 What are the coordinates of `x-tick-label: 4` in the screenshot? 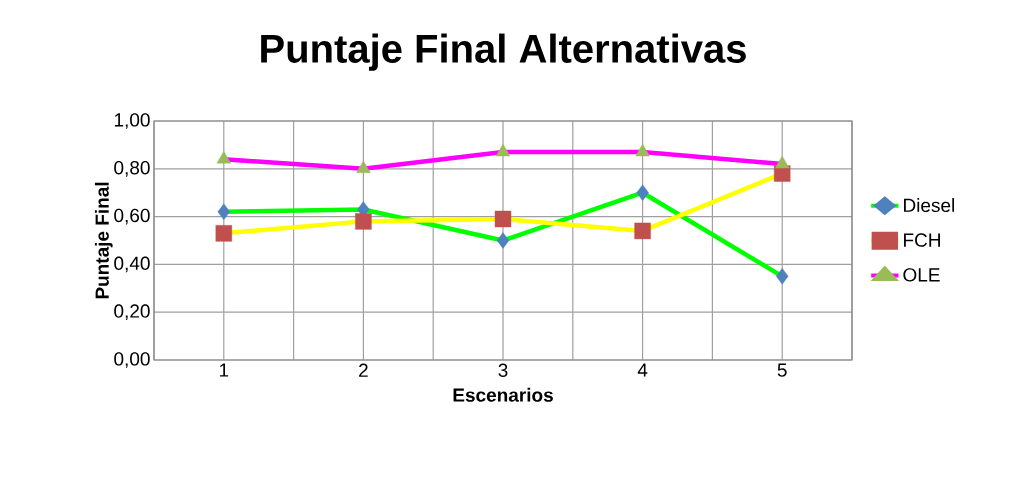 It's located at (642, 370).